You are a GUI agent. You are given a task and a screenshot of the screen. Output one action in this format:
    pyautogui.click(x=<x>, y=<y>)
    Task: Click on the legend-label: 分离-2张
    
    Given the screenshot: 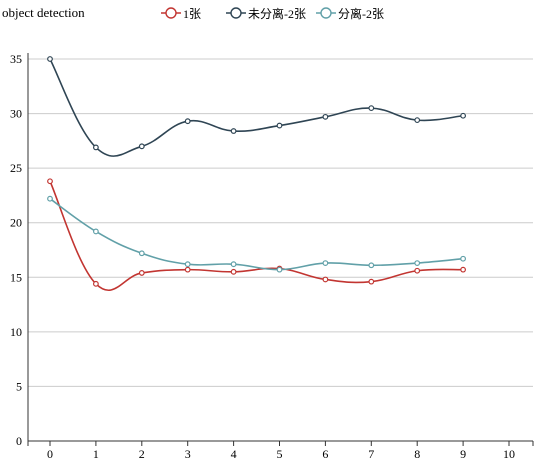 What is the action you would take?
    pyautogui.click(x=361, y=13)
    